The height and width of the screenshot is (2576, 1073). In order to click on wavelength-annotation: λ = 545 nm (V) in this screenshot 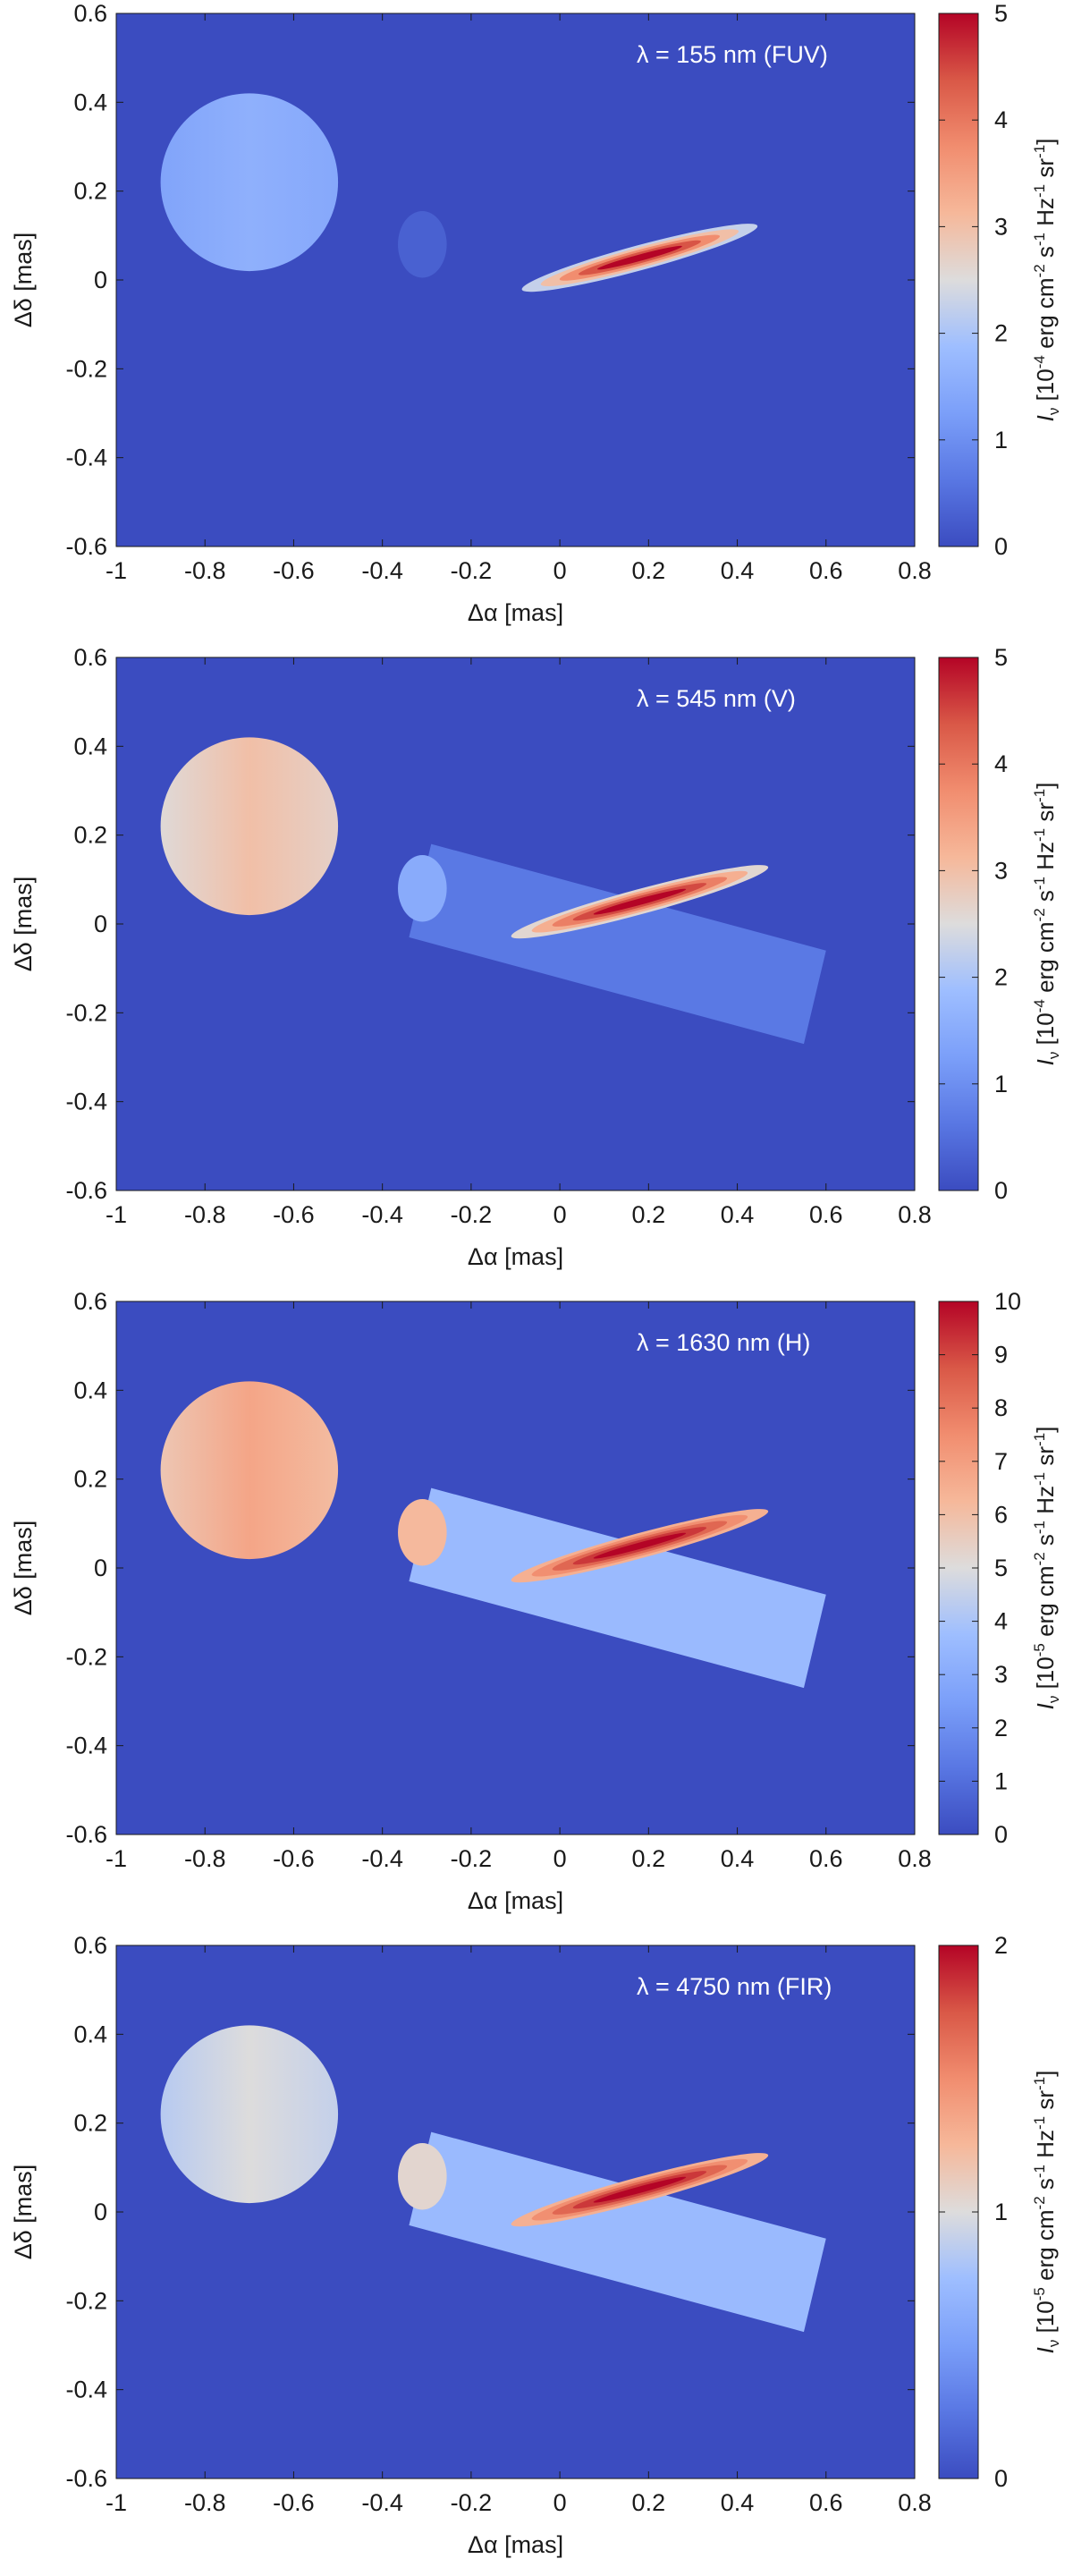, I will do `click(716, 698)`.